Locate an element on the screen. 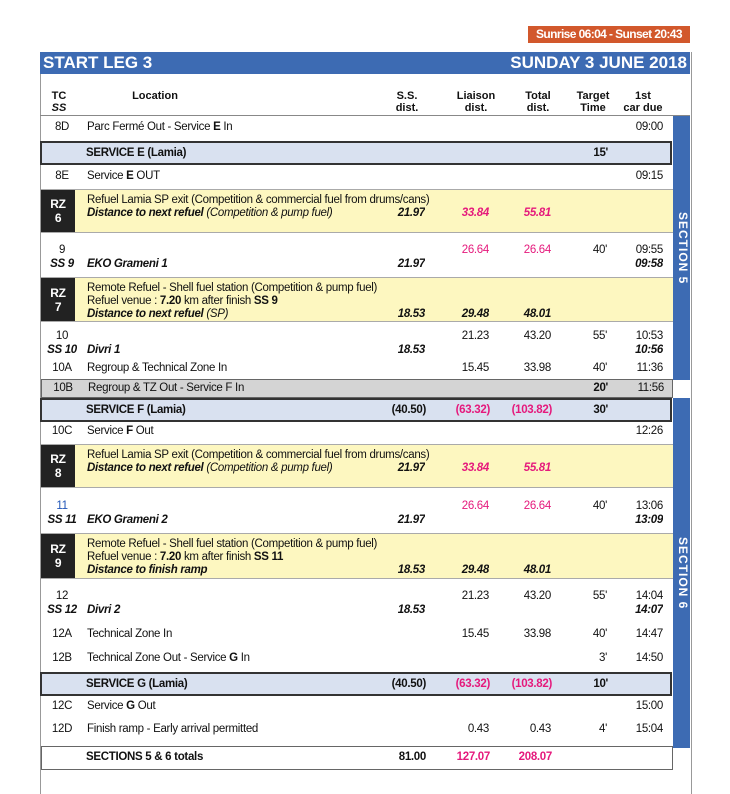 The height and width of the screenshot is (794, 730). text-segment: Technical Zone Out - Service is located at coordinates (158, 658).